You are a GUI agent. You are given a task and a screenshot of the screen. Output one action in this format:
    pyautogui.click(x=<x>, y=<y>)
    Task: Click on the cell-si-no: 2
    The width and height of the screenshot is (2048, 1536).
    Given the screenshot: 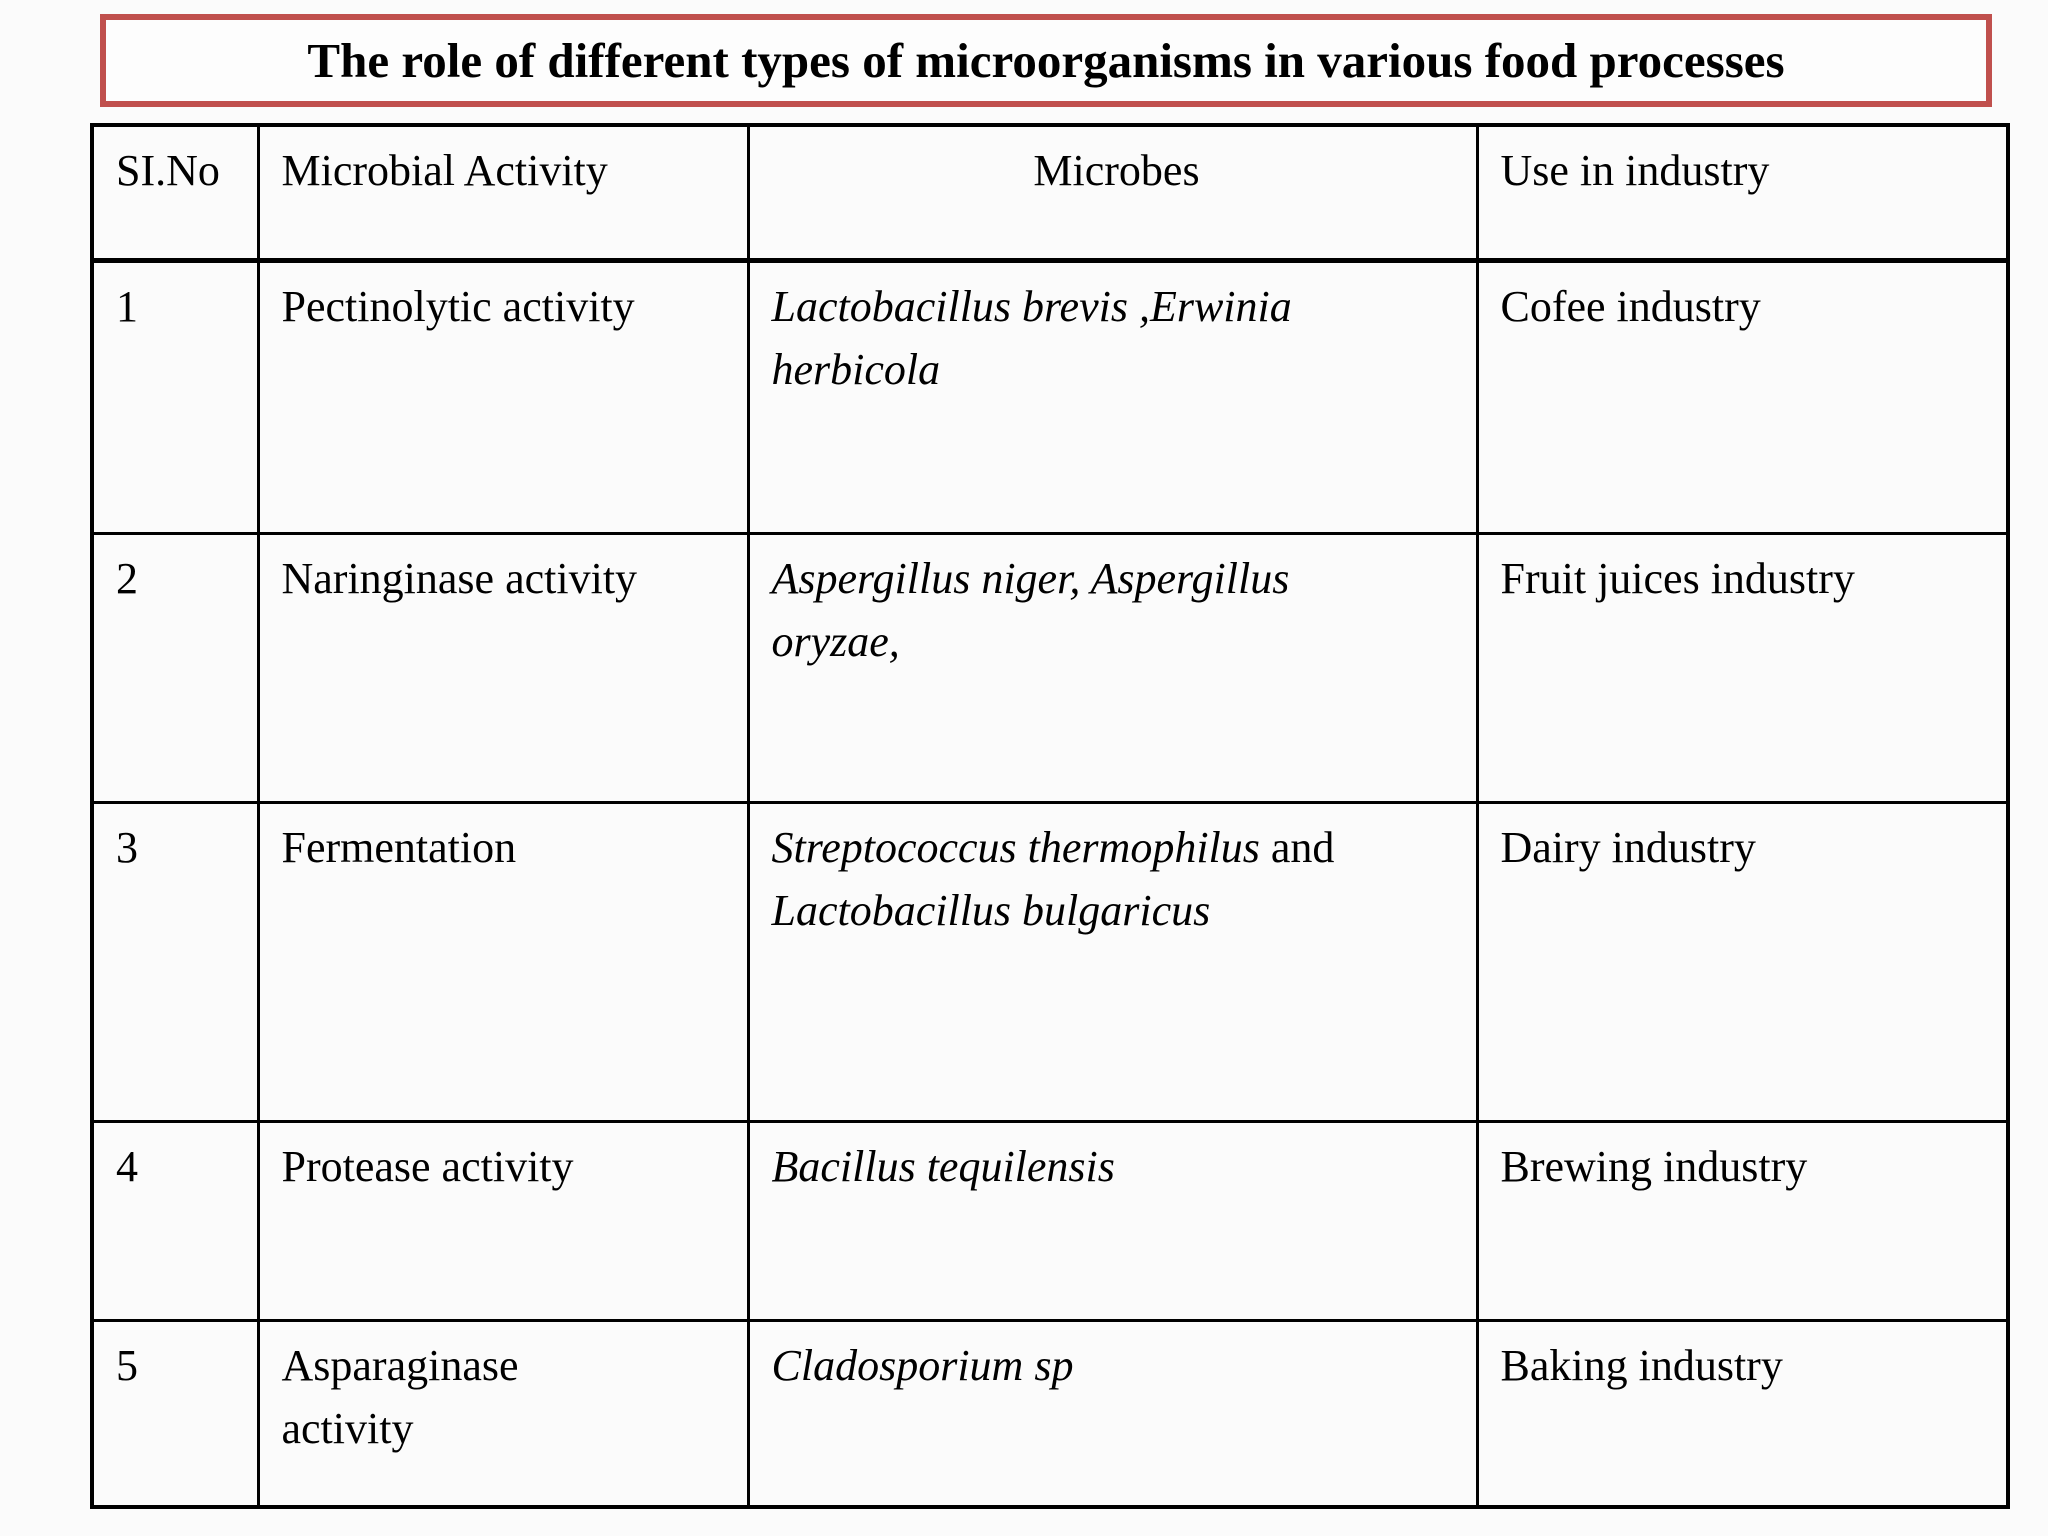 What is the action you would take?
    pyautogui.click(x=175, y=667)
    